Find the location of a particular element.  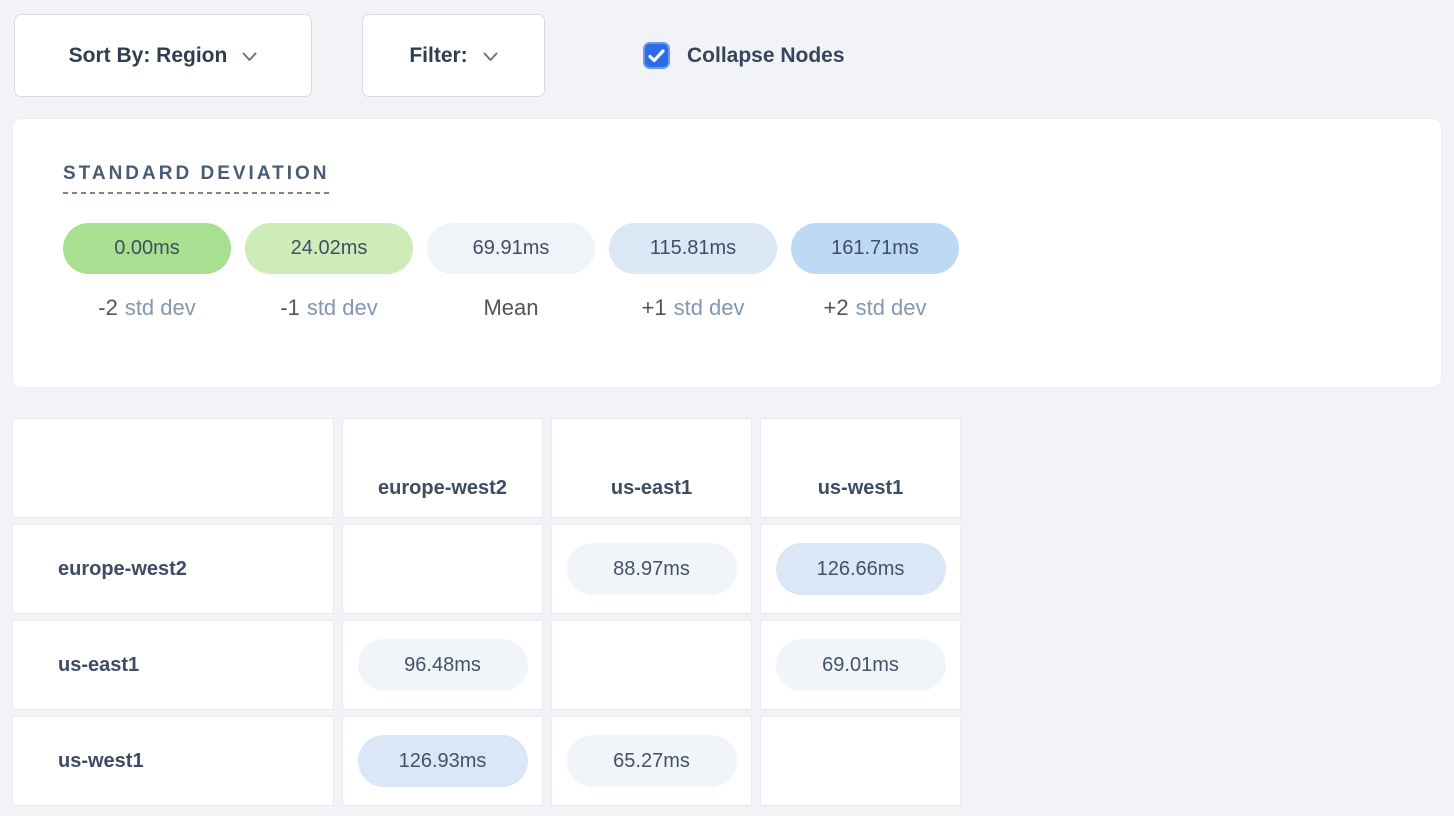

latency-pill: 88.97ms is located at coordinates (651, 569).